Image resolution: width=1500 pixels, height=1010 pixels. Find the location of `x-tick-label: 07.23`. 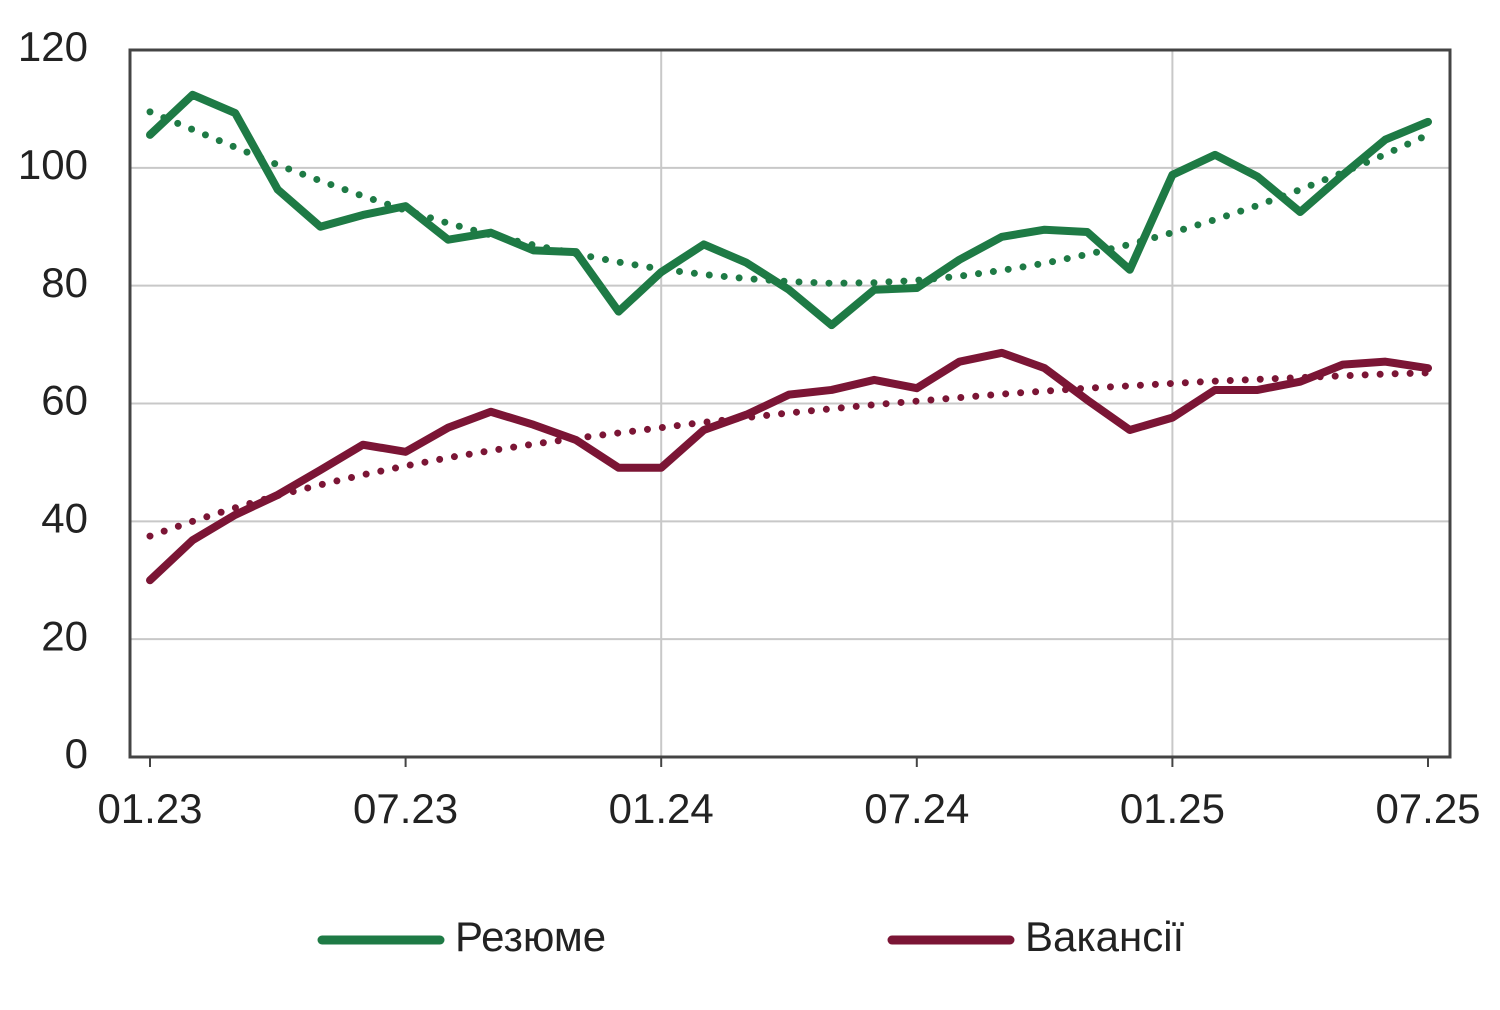

x-tick-label: 07.23 is located at coordinates (405, 808).